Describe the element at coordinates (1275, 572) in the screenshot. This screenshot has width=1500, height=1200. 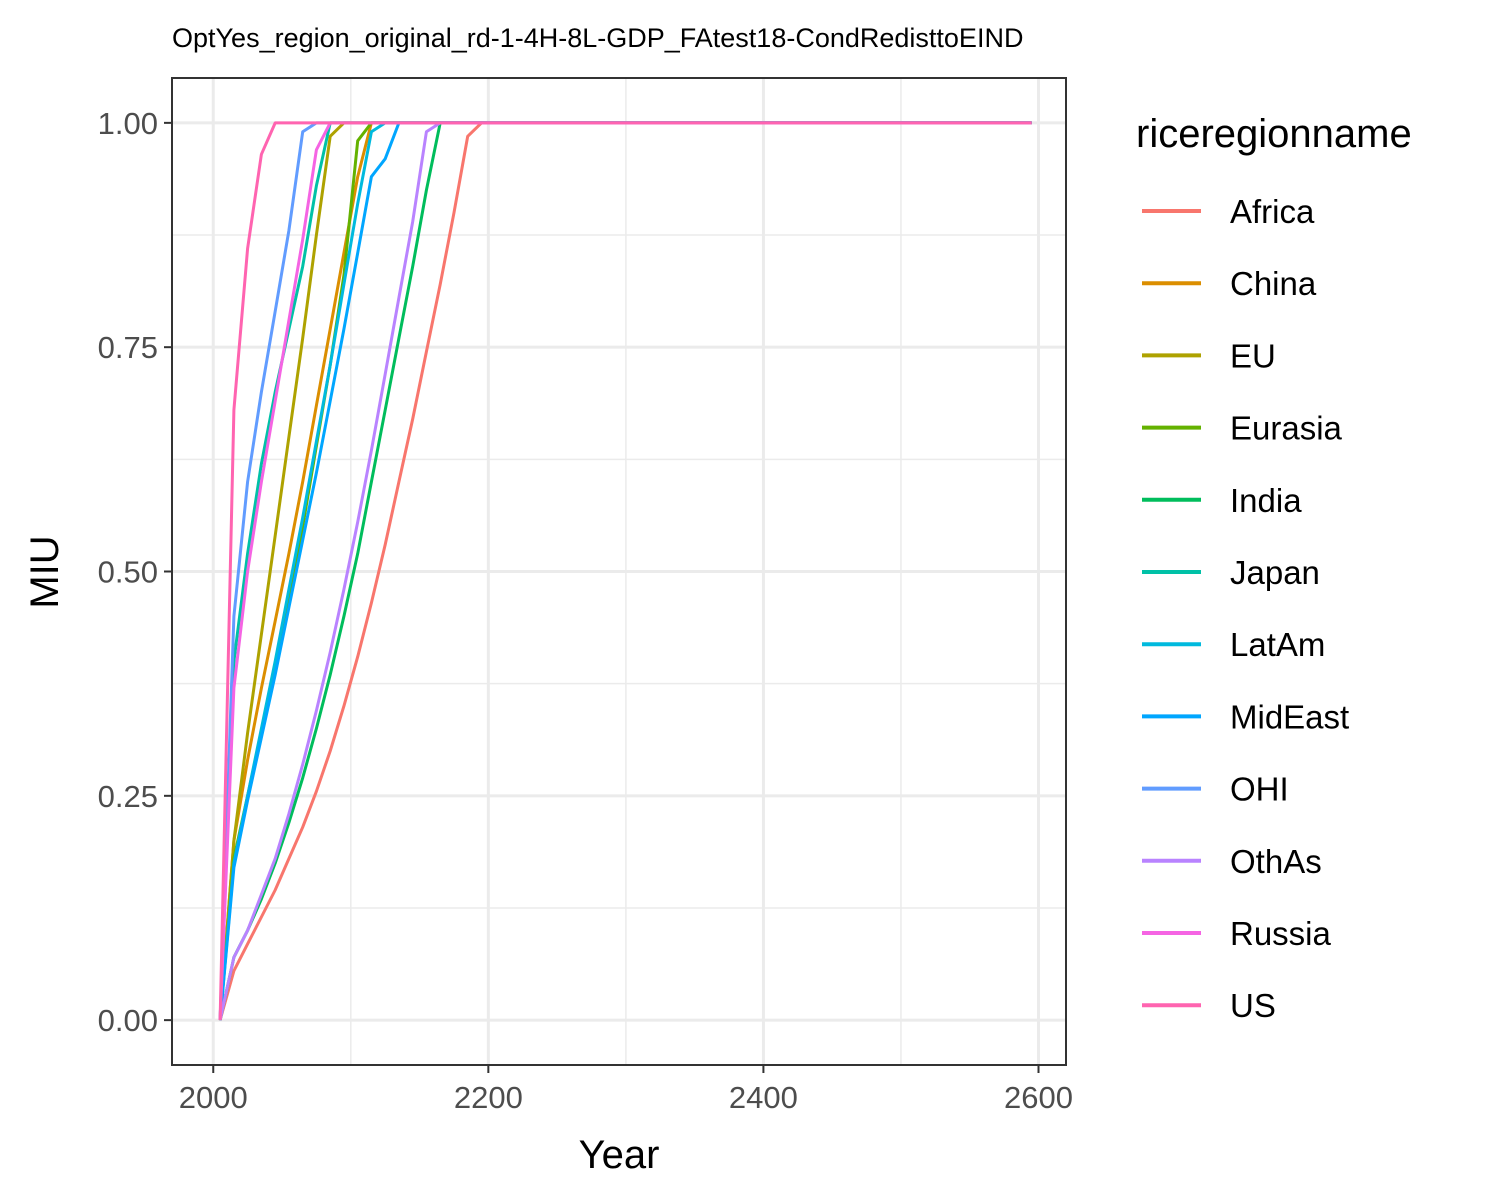
I see `legend-label: Japan` at that location.